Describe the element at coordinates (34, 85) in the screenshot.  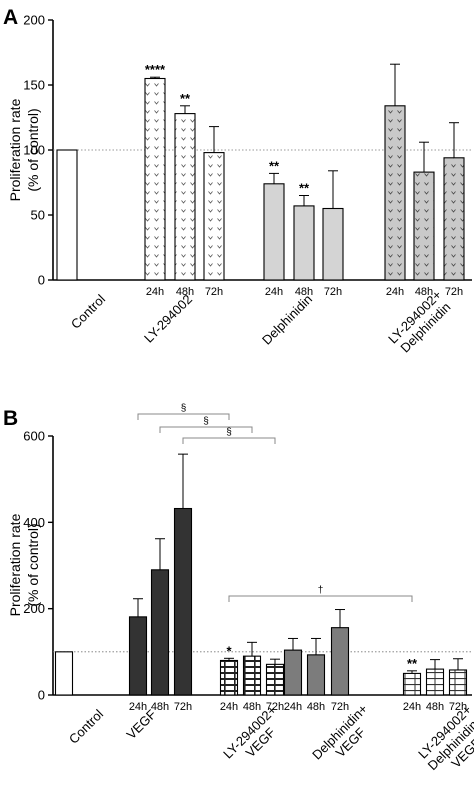
I see `y-tick-label: 150` at that location.